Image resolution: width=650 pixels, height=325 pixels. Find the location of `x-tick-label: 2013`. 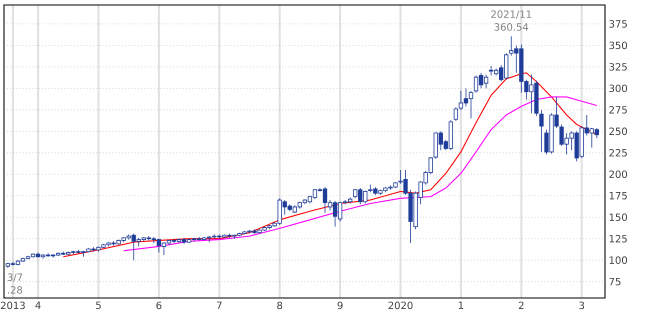

x-tick-label: 2013 is located at coordinates (12, 306).